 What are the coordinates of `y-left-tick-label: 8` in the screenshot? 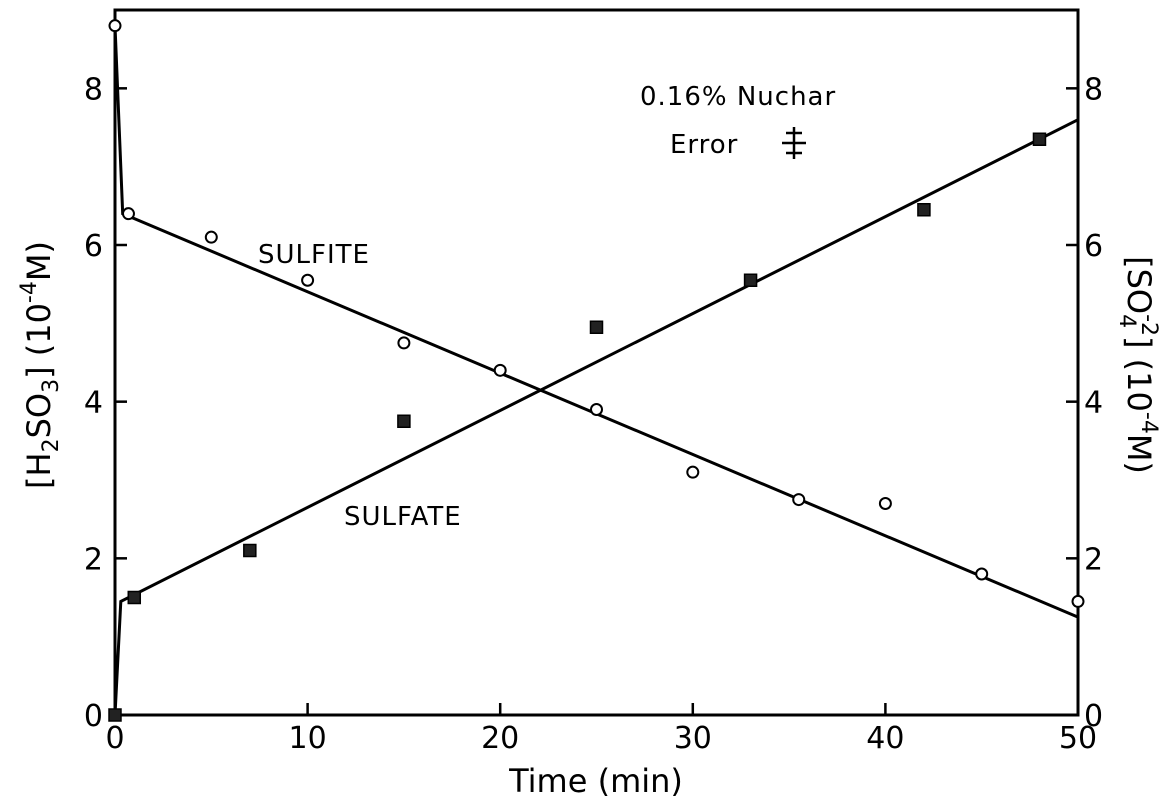 It's located at (93, 89).